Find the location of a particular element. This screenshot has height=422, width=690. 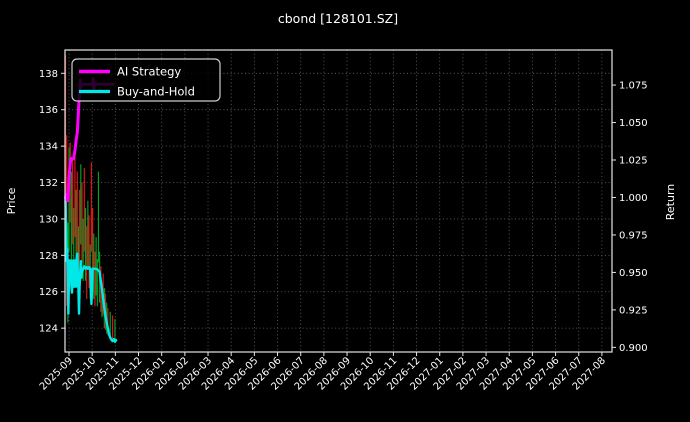

legend-label-ai-strategy: AI Strategy is located at coordinates (149, 72).